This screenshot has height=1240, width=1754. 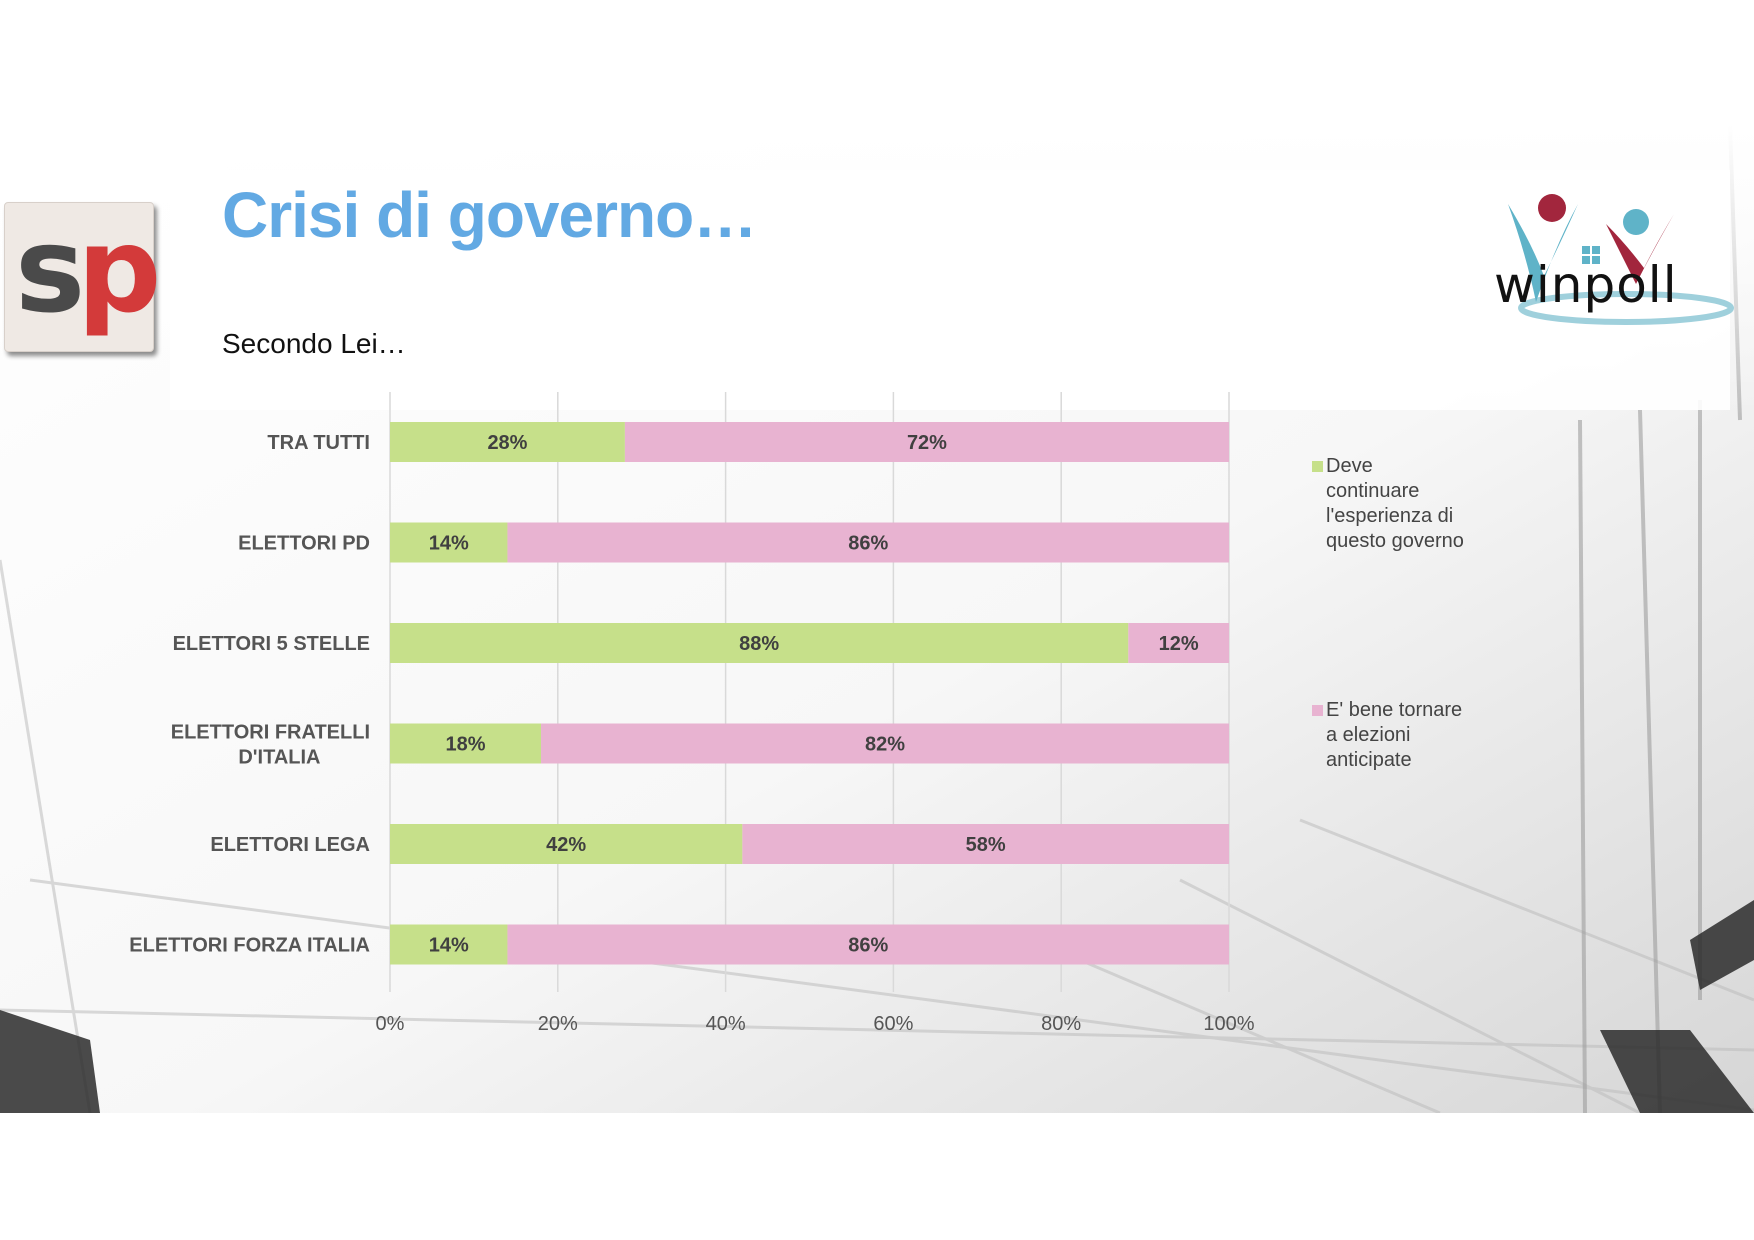 I want to click on data-label: 82%, so click(x=885, y=745).